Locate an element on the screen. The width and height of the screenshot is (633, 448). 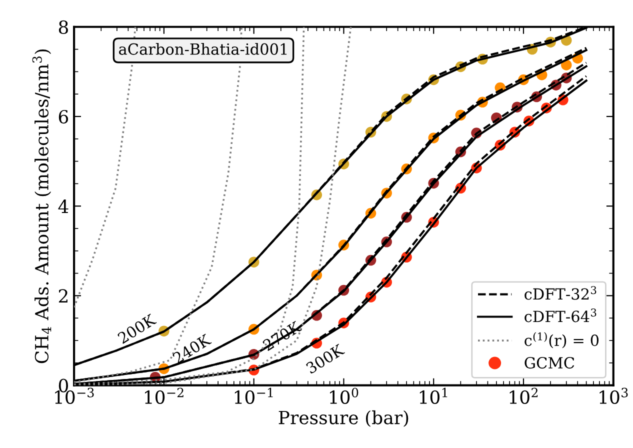
annotation: aCarbon-Bhatia-id001 is located at coordinates (203, 49).